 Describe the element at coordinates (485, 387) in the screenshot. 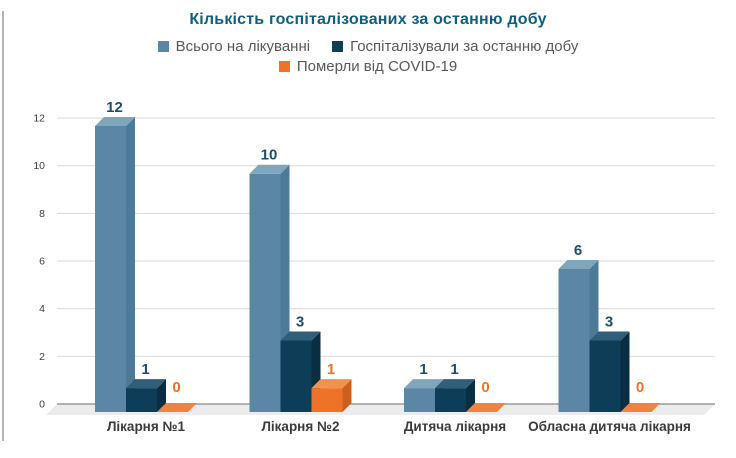

I see `value-label-s3-g3: 0` at that location.